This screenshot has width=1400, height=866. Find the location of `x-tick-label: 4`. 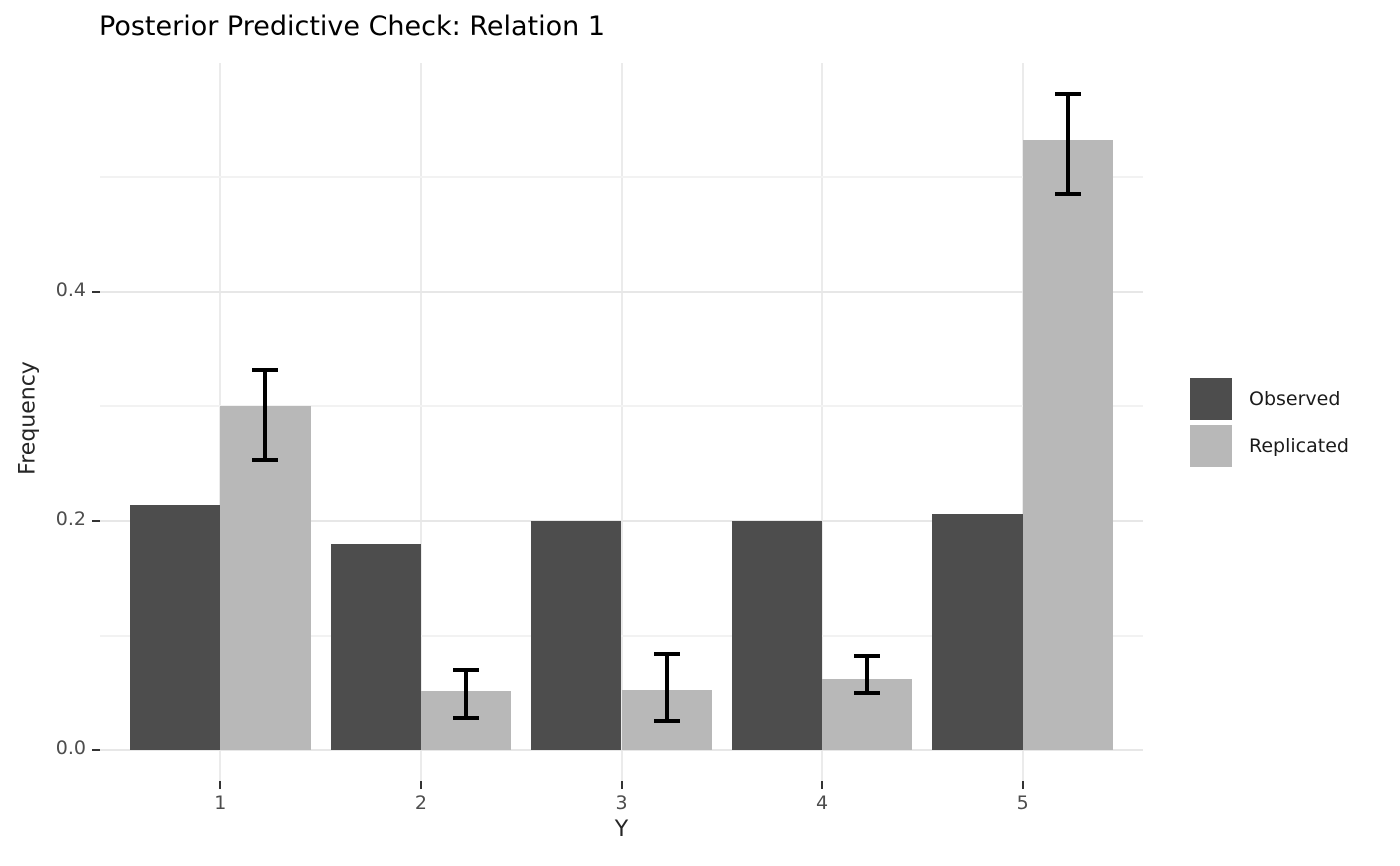

x-tick-label: 4 is located at coordinates (822, 803).